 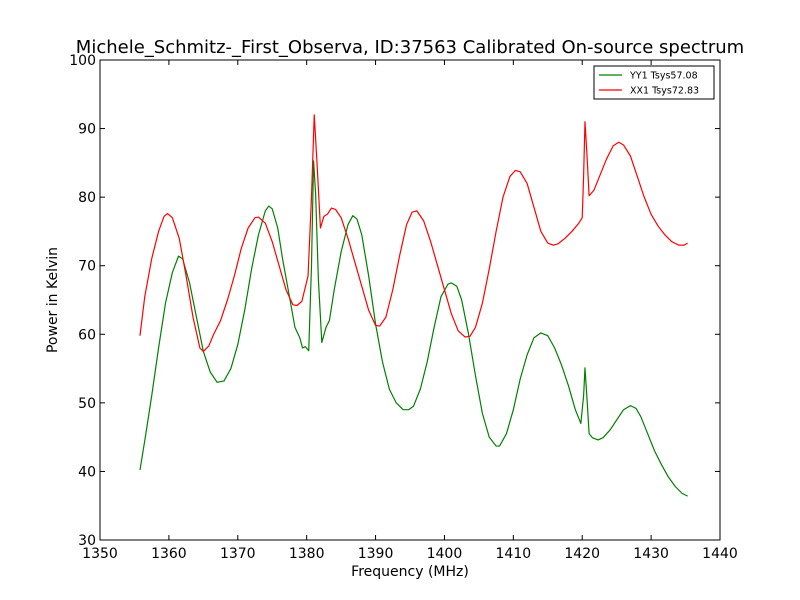 I want to click on x-tick-label: 1390, so click(x=376, y=554).